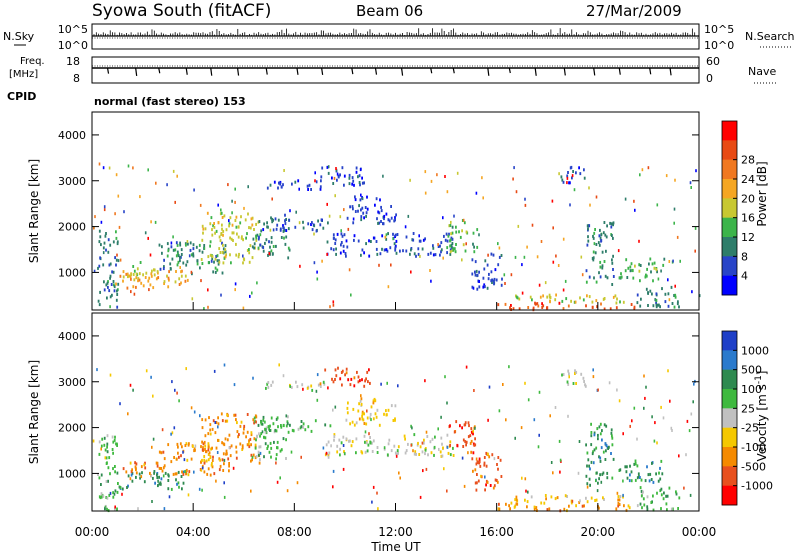 This screenshot has width=800, height=554. Describe the element at coordinates (594, 71) in the screenshot. I see `frequency-dip` at that location.